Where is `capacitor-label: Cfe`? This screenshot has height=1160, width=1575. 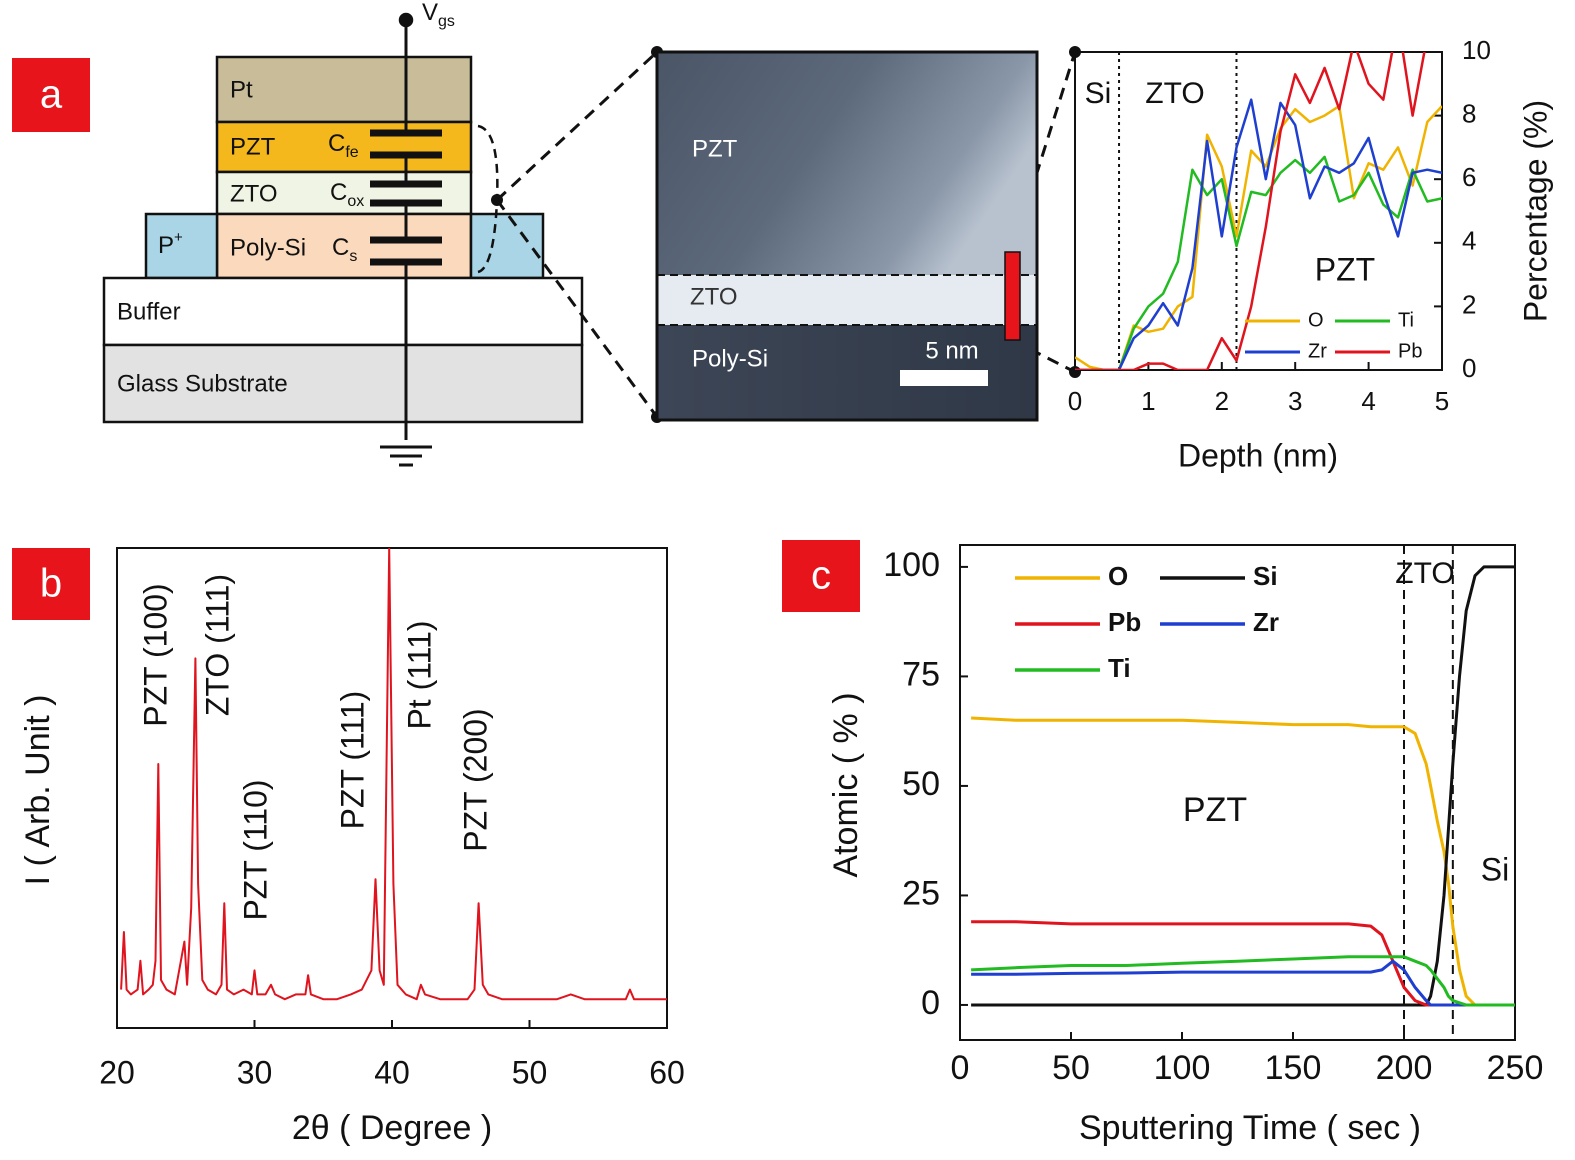
capacitor-label: Cfe is located at coordinates (343, 145).